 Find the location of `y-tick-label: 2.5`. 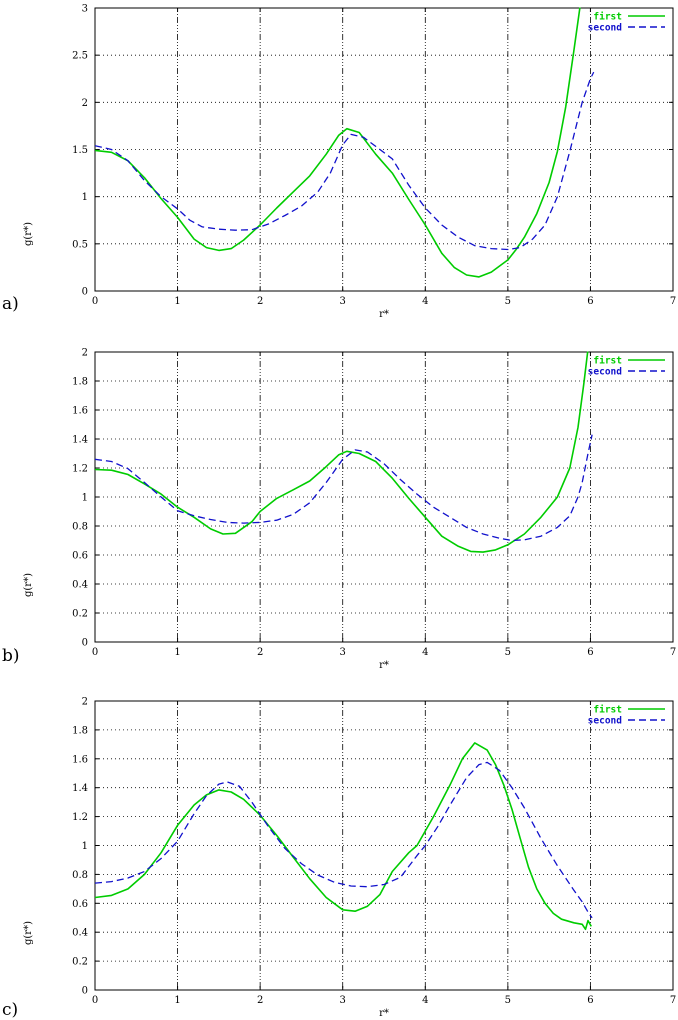

y-tick-label: 2.5 is located at coordinates (80, 56).